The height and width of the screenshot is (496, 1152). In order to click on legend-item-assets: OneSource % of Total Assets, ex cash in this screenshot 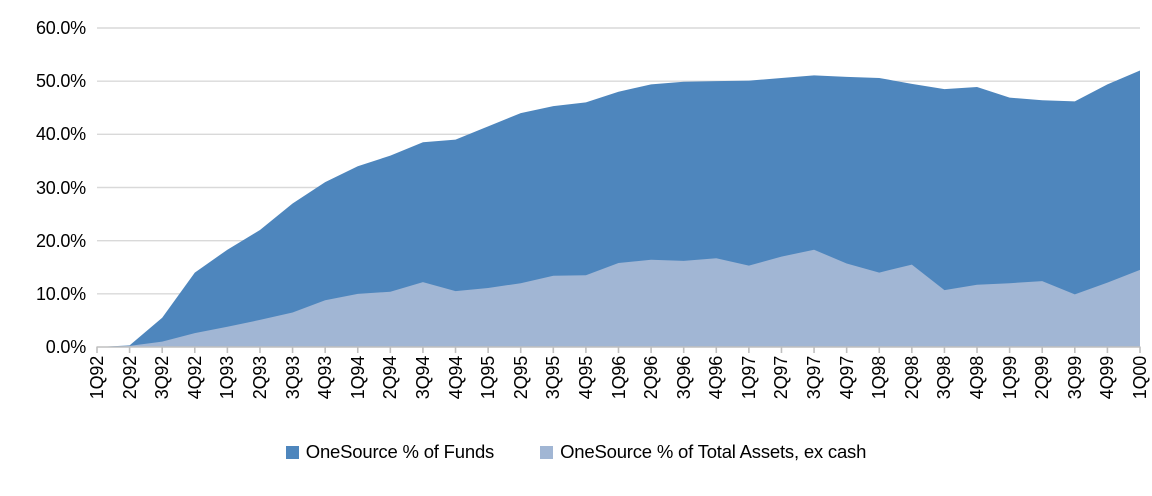, I will do `click(703, 452)`.